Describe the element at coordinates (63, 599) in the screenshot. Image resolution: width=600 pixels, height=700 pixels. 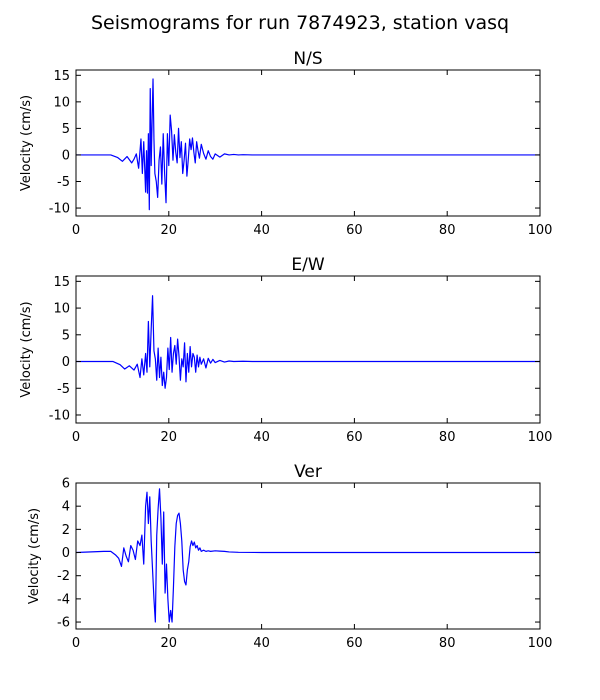
I see `y-tick-label: -4` at that location.